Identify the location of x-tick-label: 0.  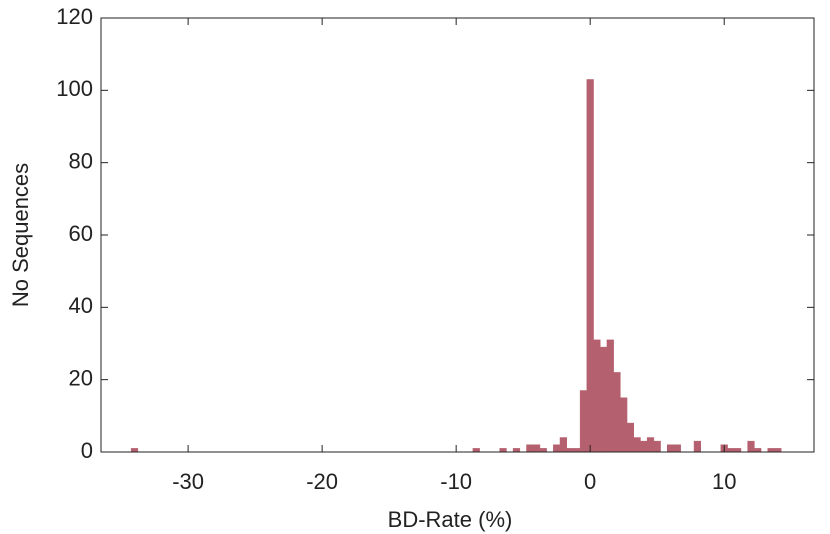
(590, 481).